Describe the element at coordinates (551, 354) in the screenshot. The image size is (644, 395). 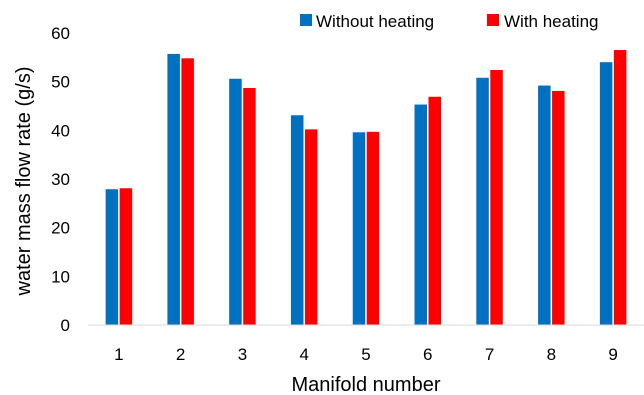
I see `x-tick-label: 8` at that location.